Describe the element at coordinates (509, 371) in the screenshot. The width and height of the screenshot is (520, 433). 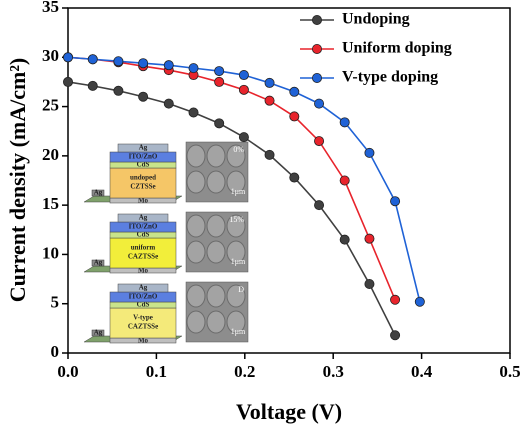
I see `x-tick-label: 0.5` at that location.